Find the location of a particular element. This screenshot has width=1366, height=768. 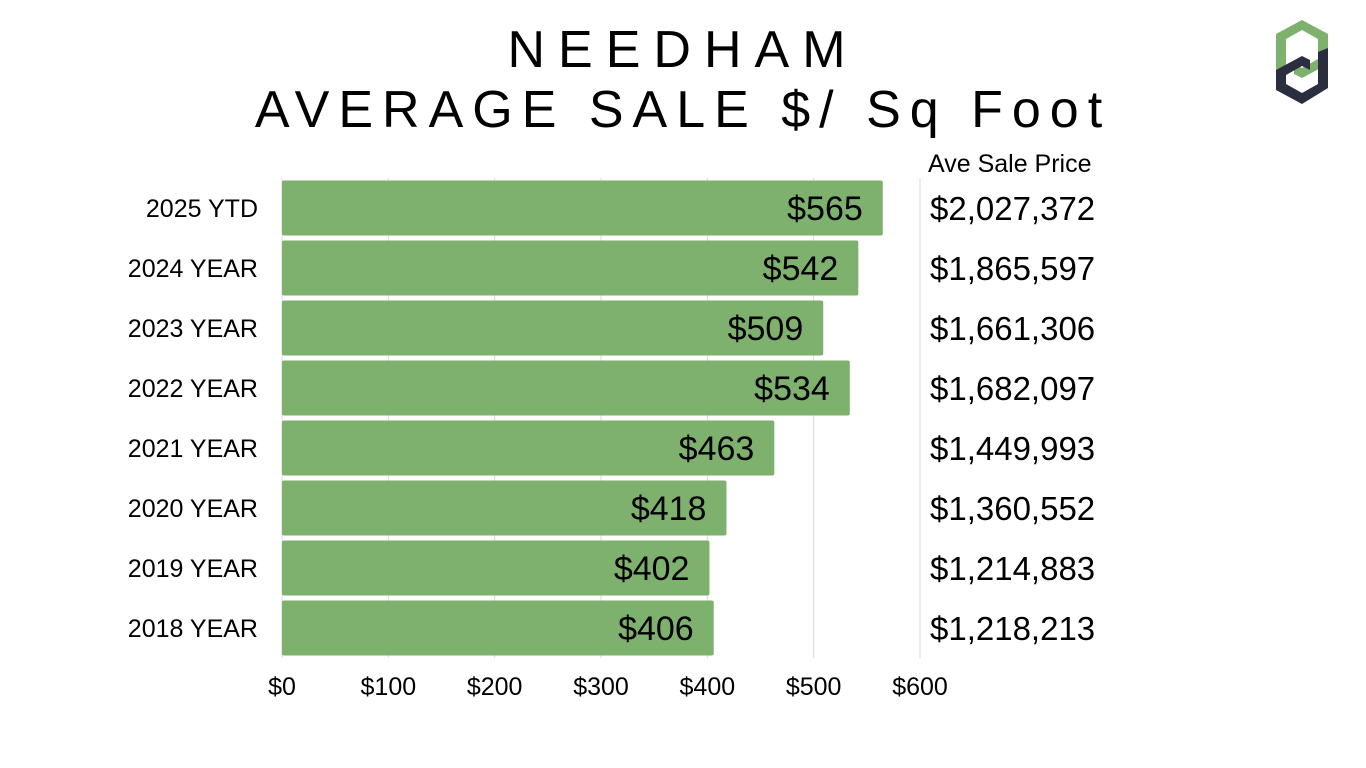

x-tick-label: $100 is located at coordinates (389, 687).